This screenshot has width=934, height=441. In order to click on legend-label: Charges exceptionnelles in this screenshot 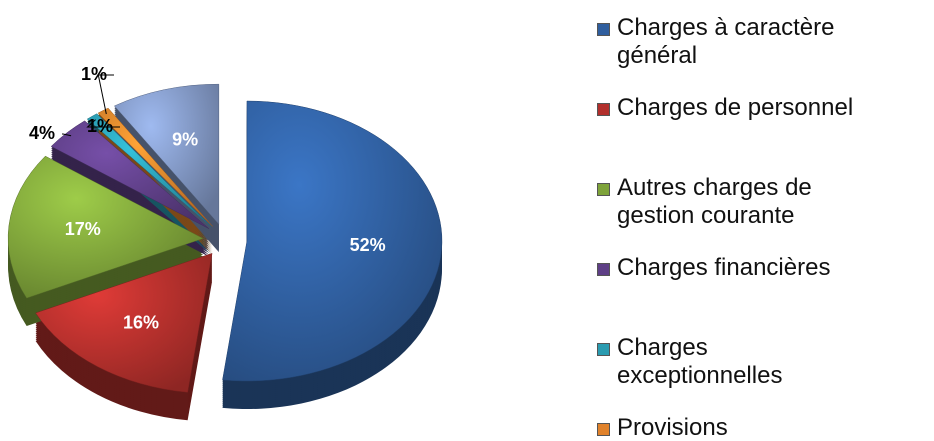, I will do `click(700, 361)`.